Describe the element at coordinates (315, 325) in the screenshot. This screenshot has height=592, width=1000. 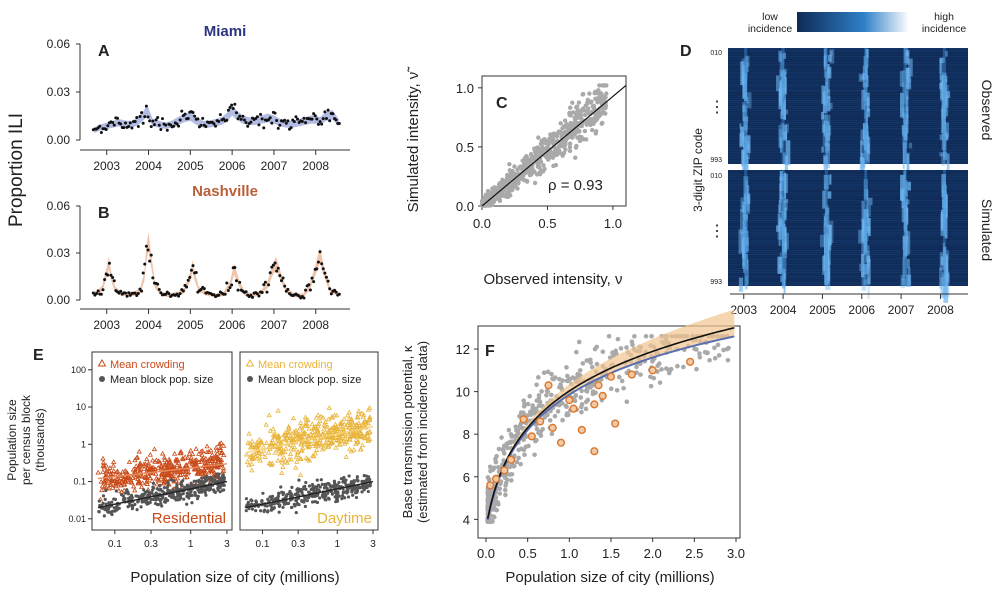
I see `xtick-label: 2008` at that location.